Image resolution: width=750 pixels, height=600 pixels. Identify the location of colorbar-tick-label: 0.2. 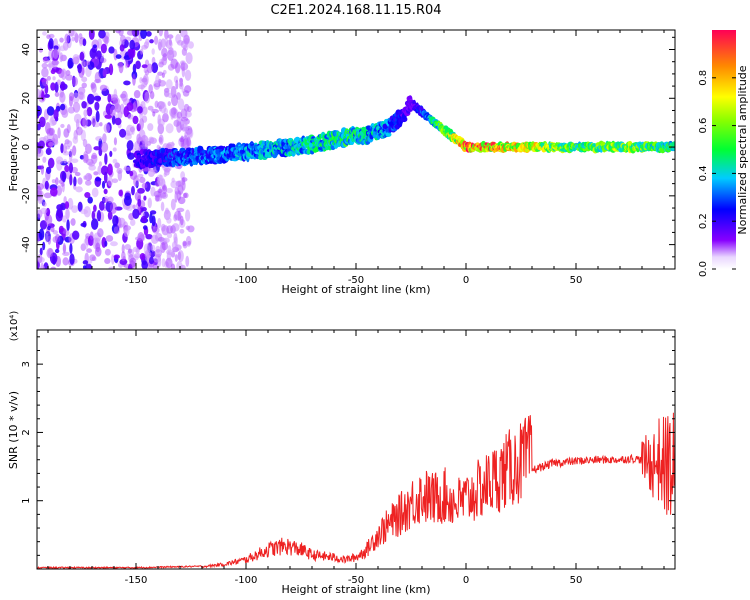
(703, 221).